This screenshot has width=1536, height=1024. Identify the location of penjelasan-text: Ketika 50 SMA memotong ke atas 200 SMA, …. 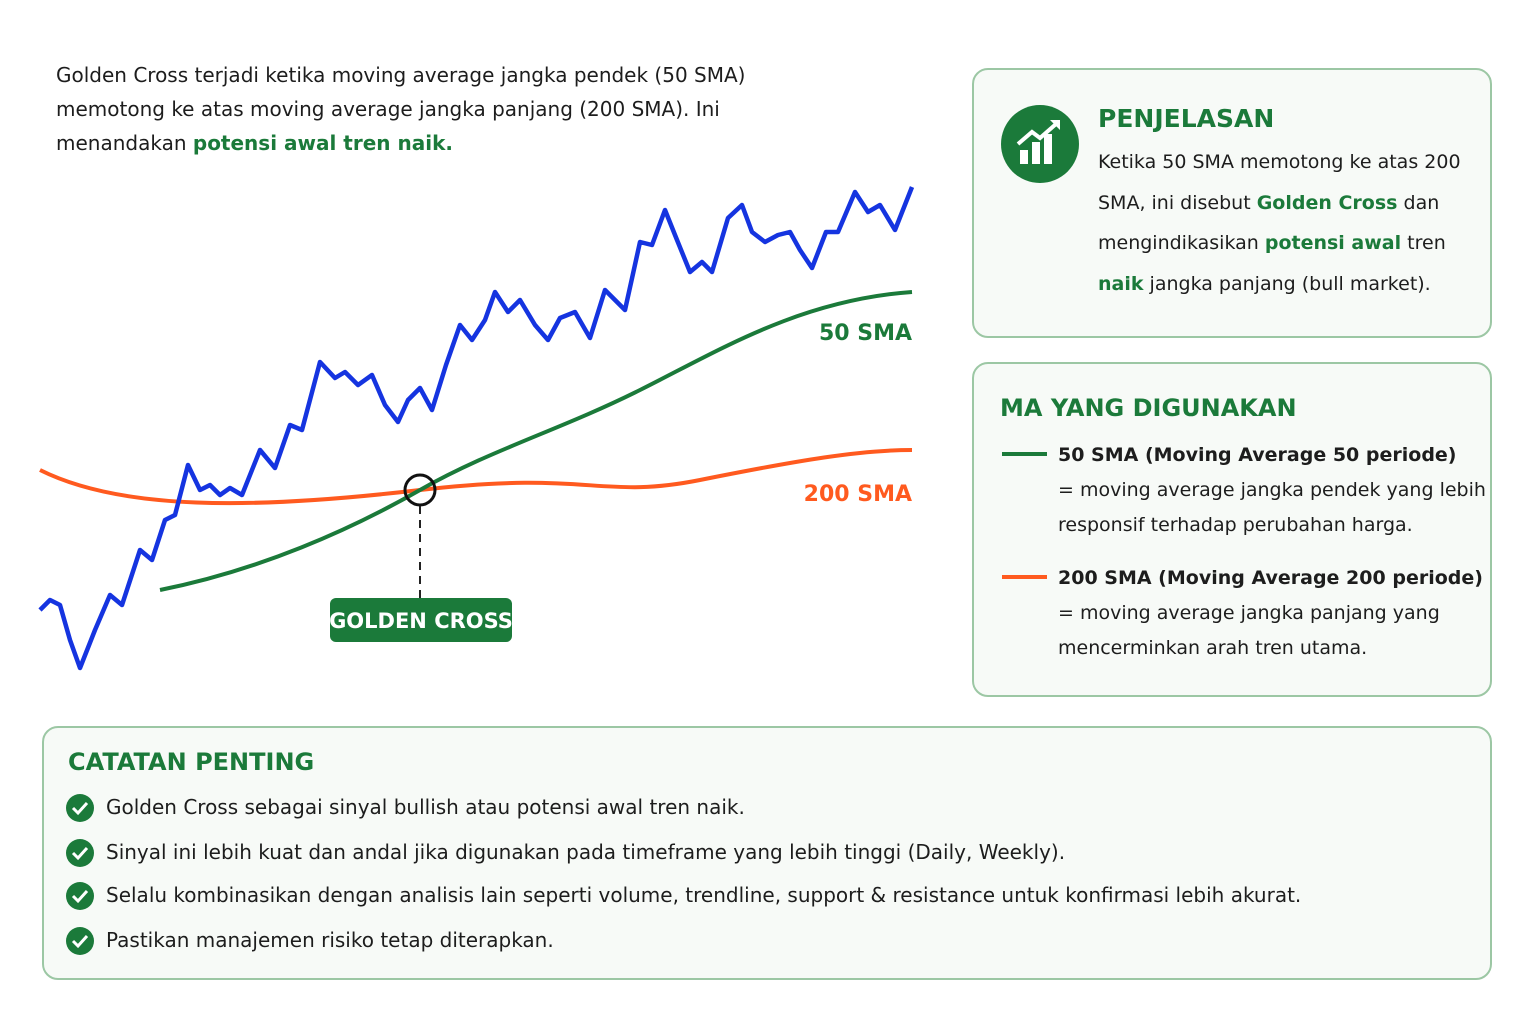
(1294, 223).